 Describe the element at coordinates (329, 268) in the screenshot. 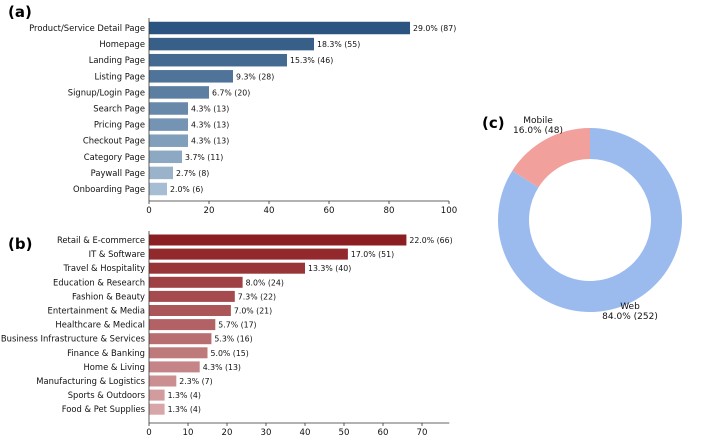

I see `chart-b-value-label: 13.3% (40)` at that location.